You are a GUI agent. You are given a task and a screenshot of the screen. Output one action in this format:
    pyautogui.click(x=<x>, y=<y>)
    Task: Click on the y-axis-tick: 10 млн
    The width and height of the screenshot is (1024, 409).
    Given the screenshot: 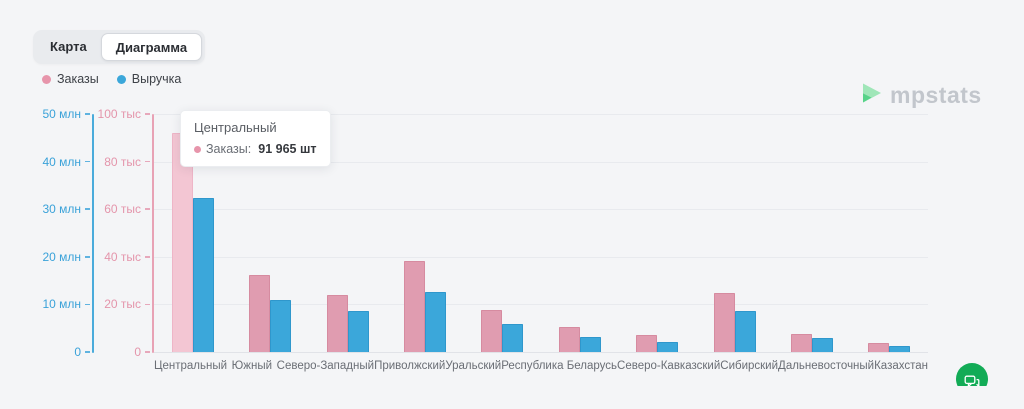 What is the action you would take?
    pyautogui.click(x=66, y=304)
    